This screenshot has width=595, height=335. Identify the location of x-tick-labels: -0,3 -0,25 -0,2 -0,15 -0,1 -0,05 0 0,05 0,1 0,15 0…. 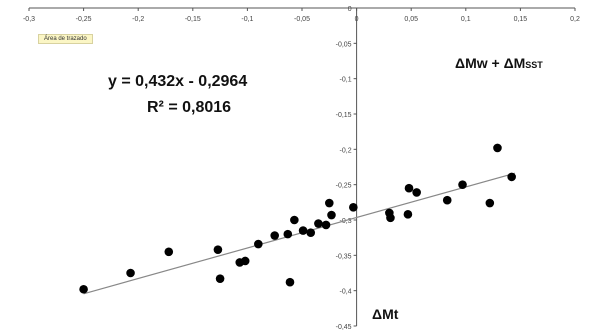
(301, 15).